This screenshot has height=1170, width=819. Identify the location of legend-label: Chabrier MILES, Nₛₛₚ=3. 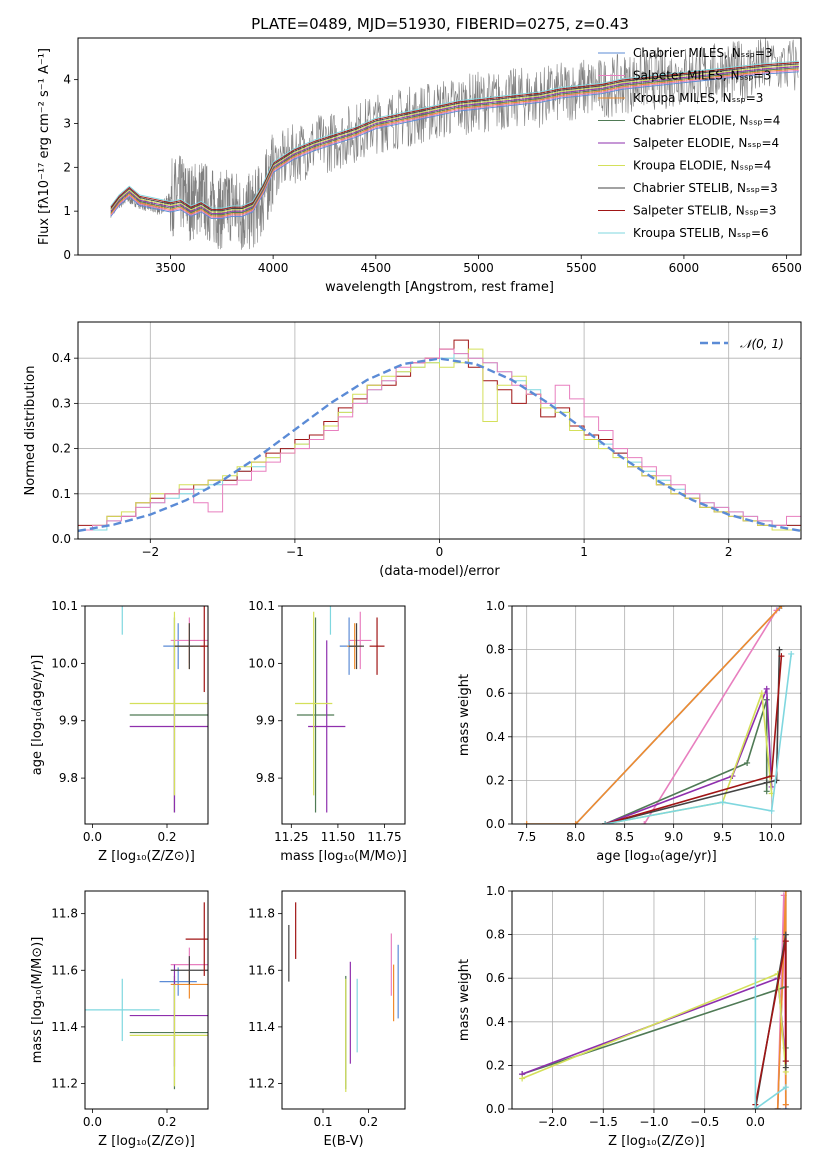
(703, 53).